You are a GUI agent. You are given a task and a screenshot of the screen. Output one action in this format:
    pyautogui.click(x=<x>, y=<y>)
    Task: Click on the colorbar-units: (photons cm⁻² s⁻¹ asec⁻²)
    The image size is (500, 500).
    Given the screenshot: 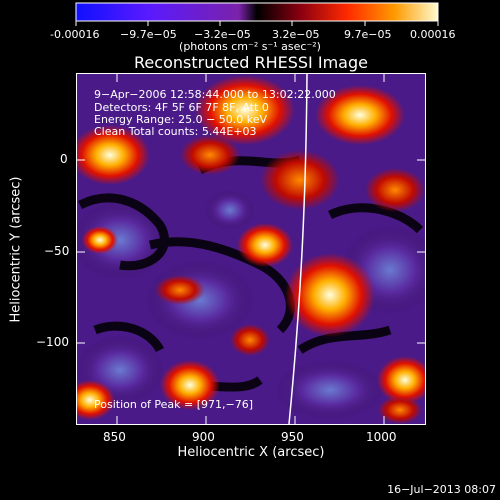 What is the action you would take?
    pyautogui.click(x=250, y=46)
    